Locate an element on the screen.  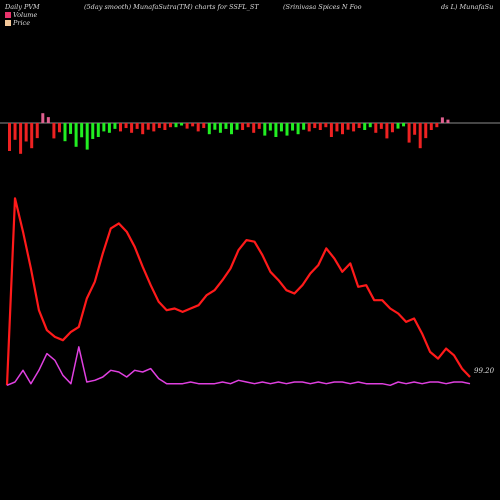
legend-volume-swatch is located at coordinates (8, 15).